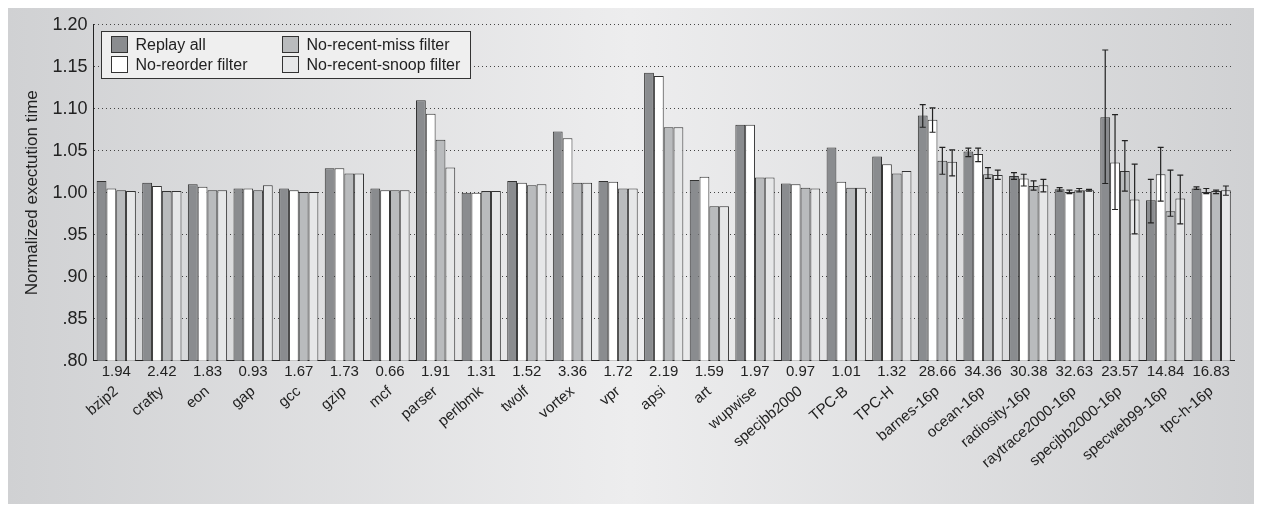  I want to click on y-tick-label: .95, so click(75, 233).